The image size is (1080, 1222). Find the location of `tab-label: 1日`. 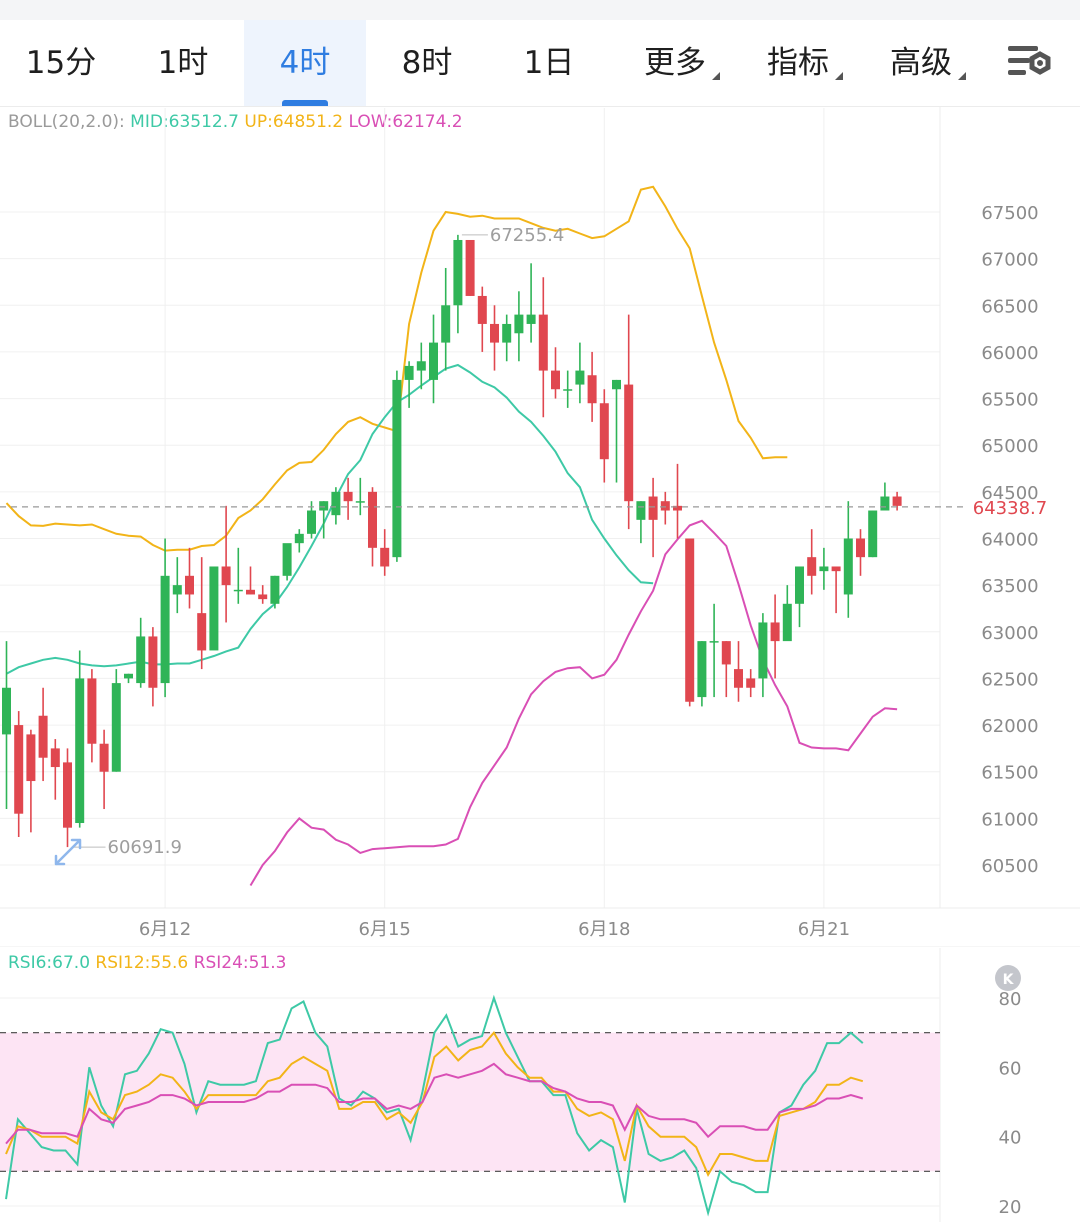

tab-label: 1日 is located at coordinates (549, 63).